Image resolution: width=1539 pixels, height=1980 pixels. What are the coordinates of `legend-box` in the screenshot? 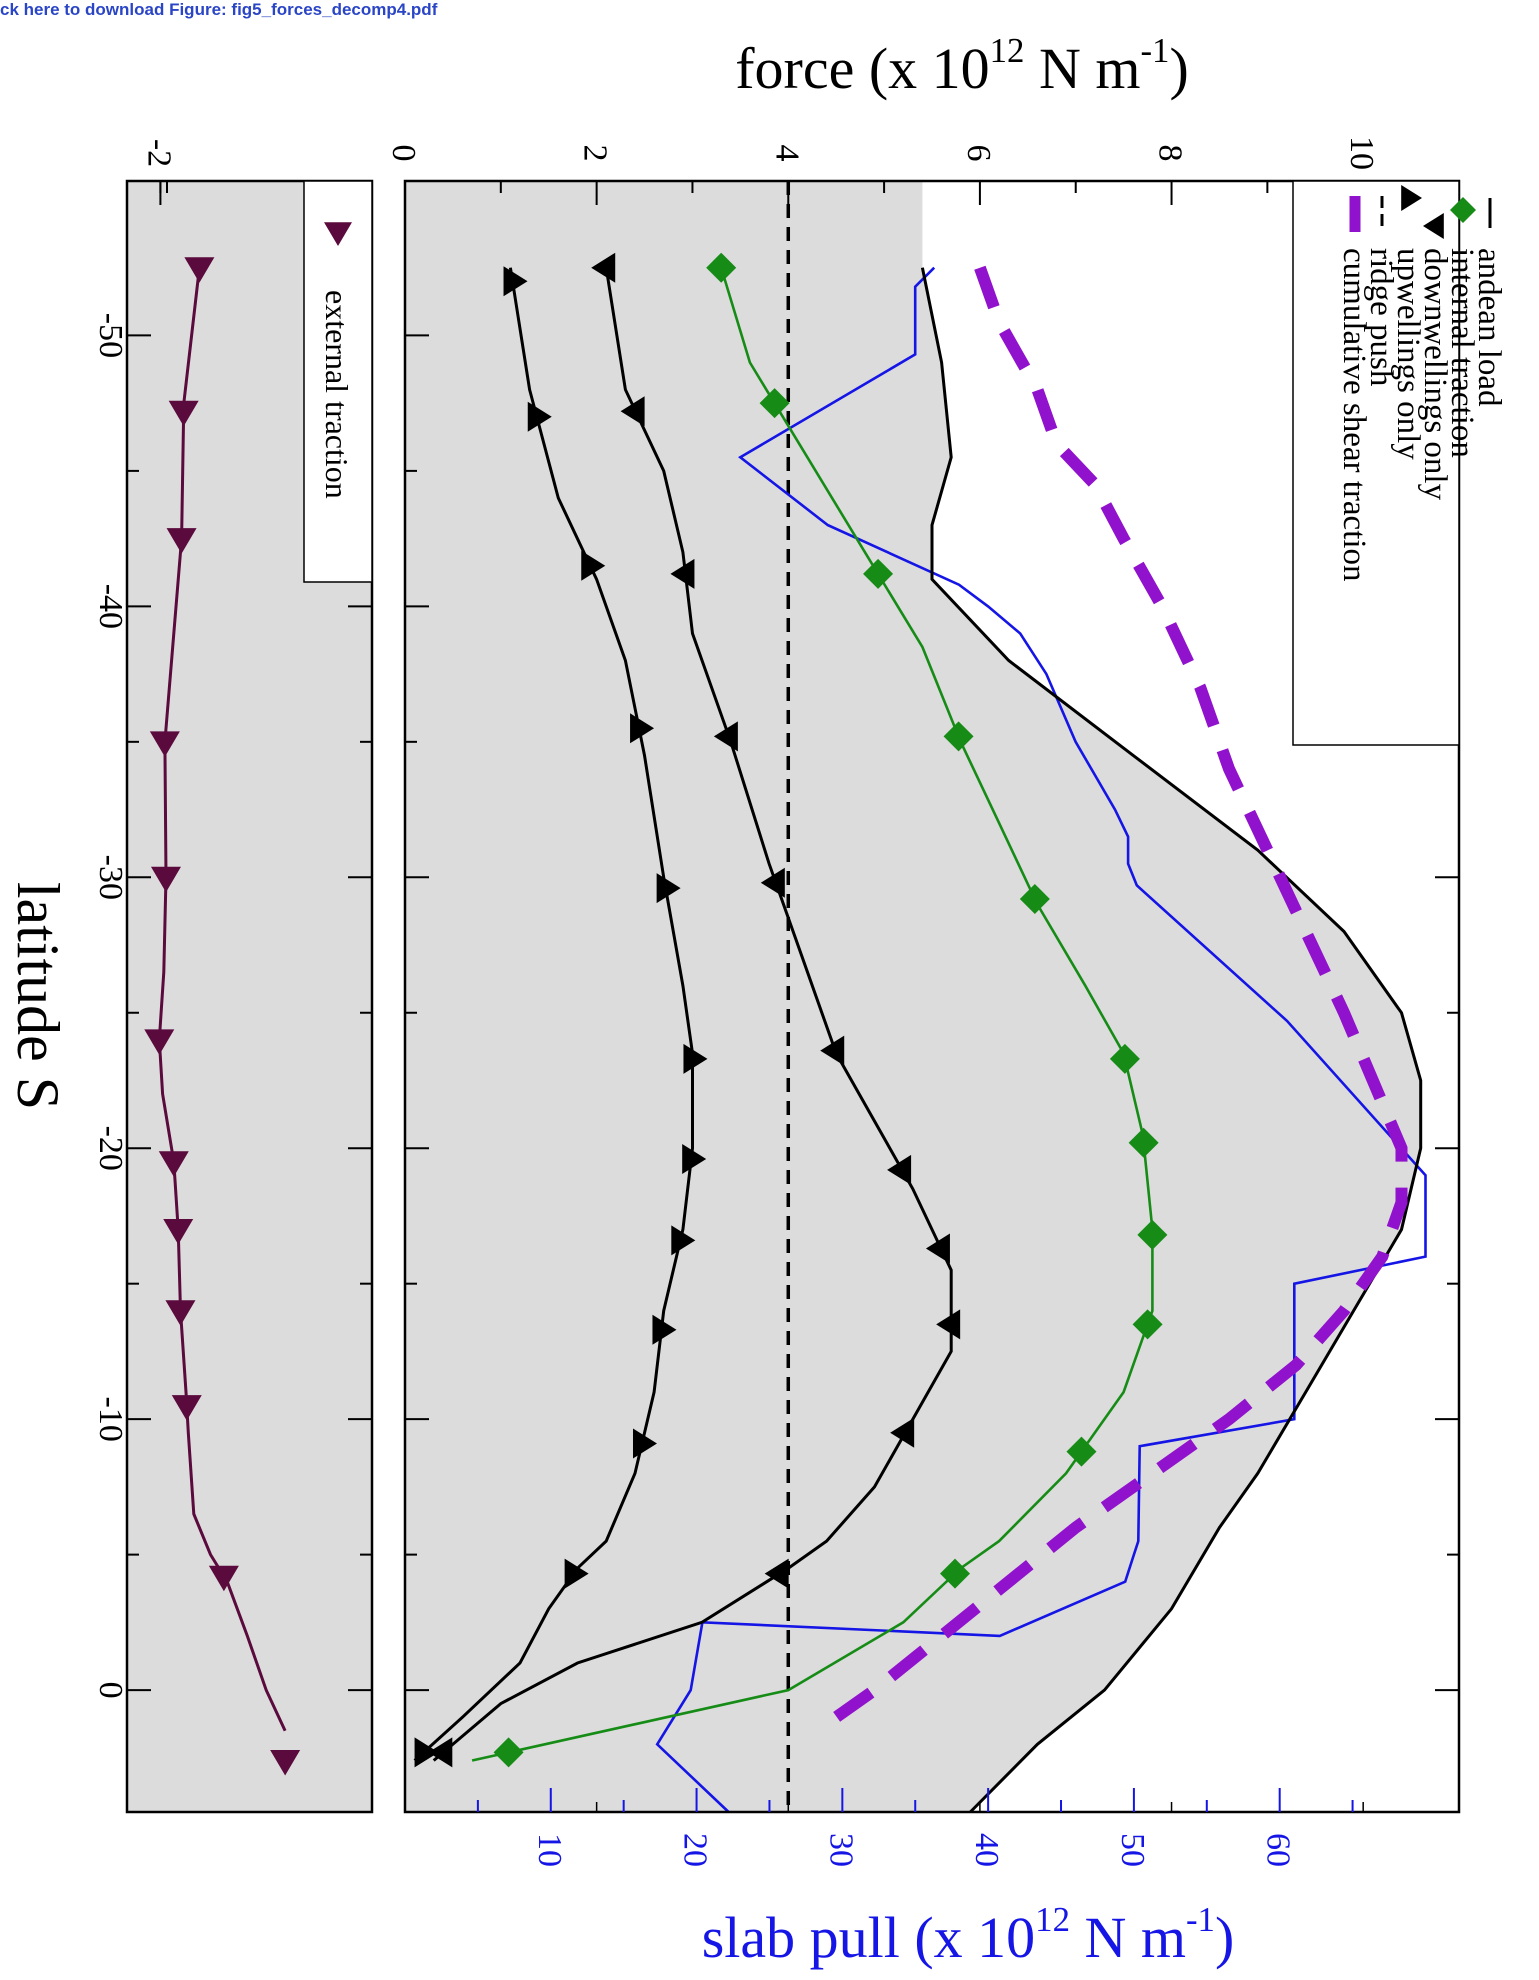 It's located at (1376, 463).